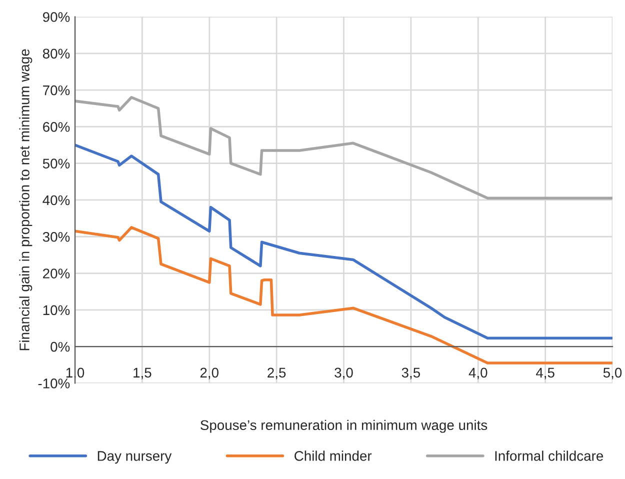  Describe the element at coordinates (209, 374) in the screenshot. I see `x-tick-label: 2,0` at that location.